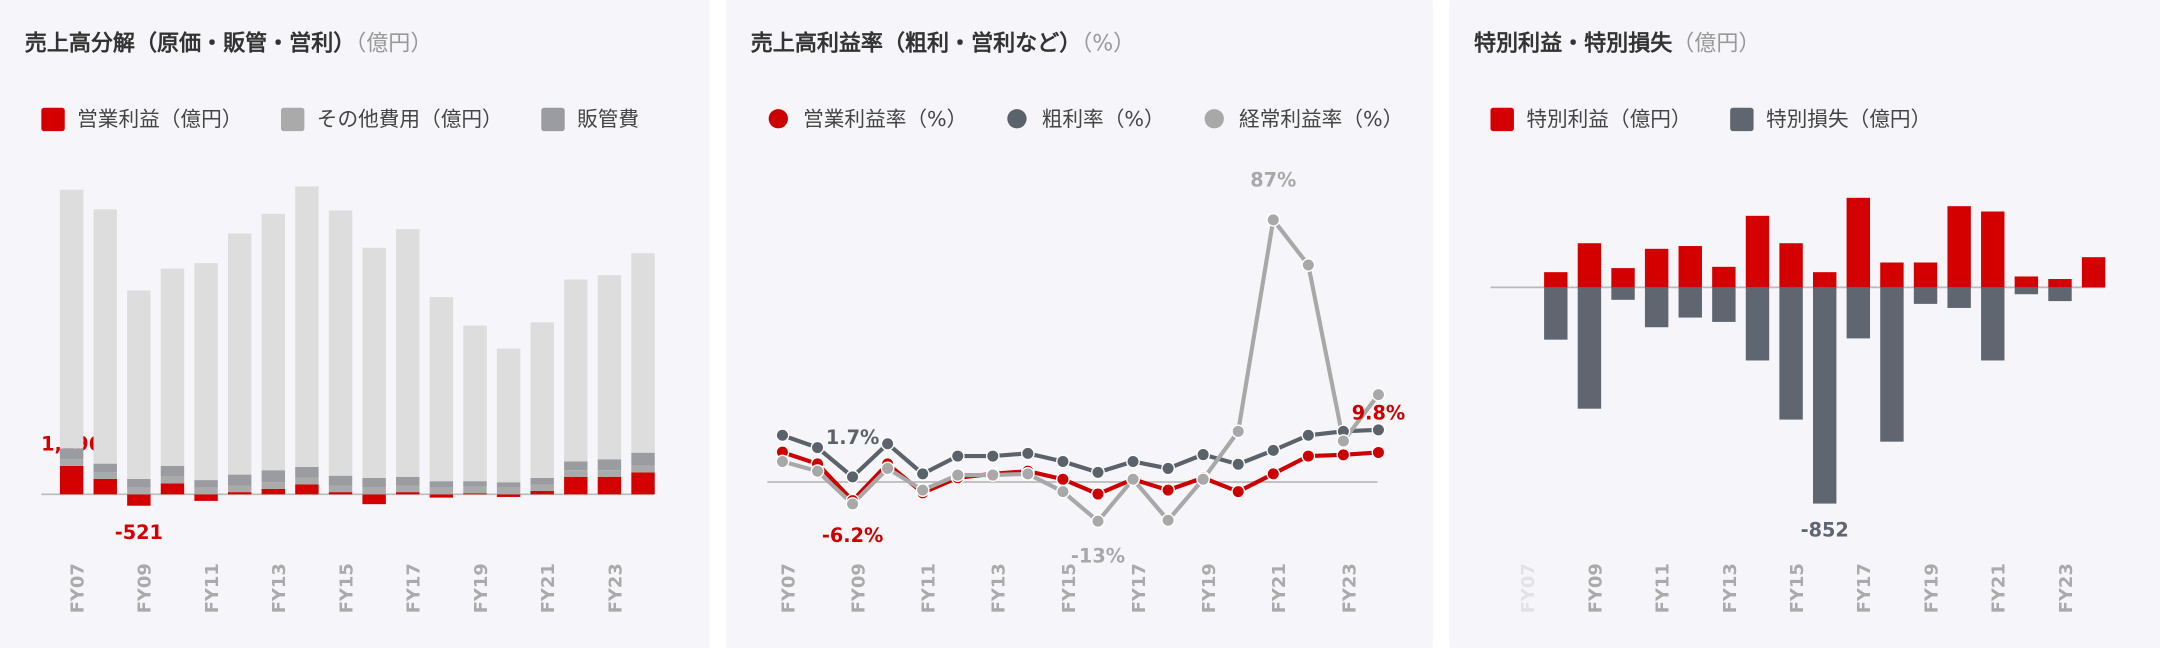  I want to click on data-label: 1.7%, so click(852, 437).